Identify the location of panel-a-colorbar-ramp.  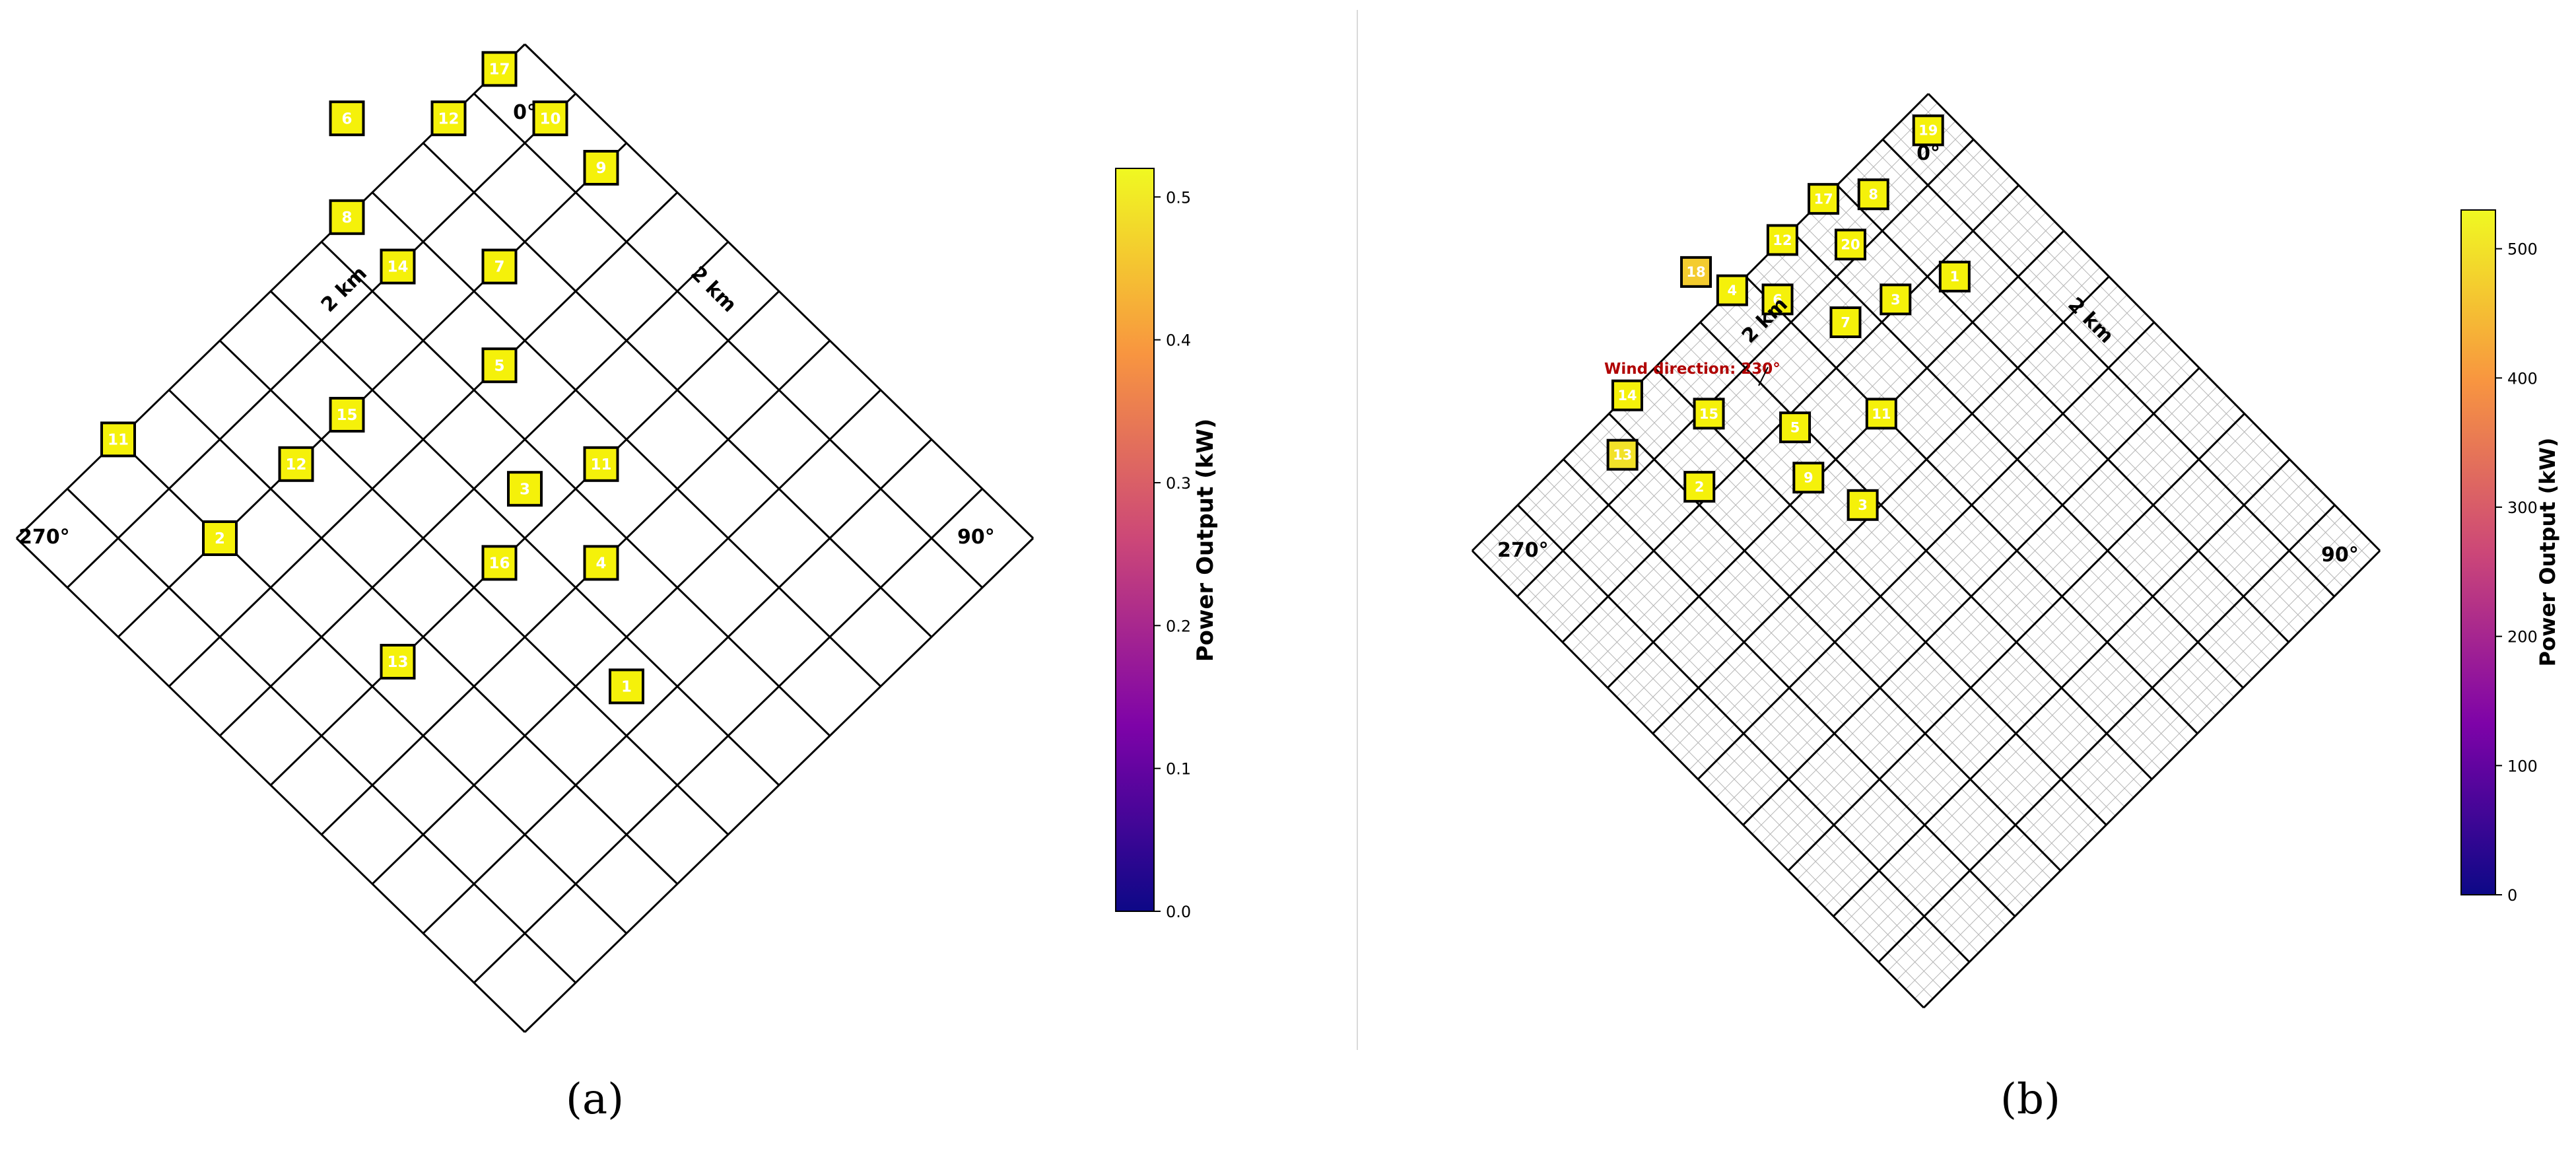
(1135, 540).